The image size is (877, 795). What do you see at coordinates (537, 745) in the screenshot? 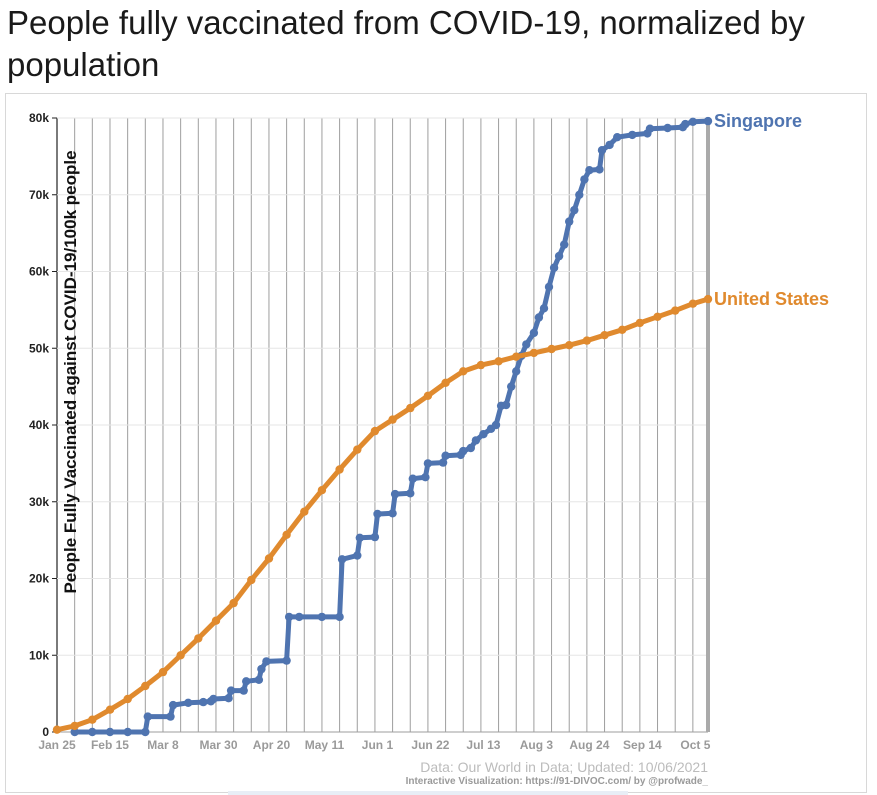
I see `x-tick-label: Aug 3` at bounding box center [537, 745].